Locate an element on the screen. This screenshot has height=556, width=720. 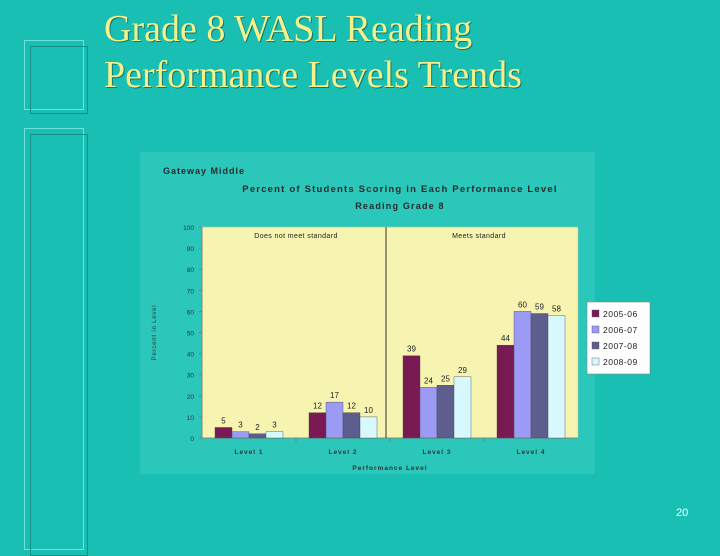
legend-label: 2006-07 is located at coordinates (620, 330).